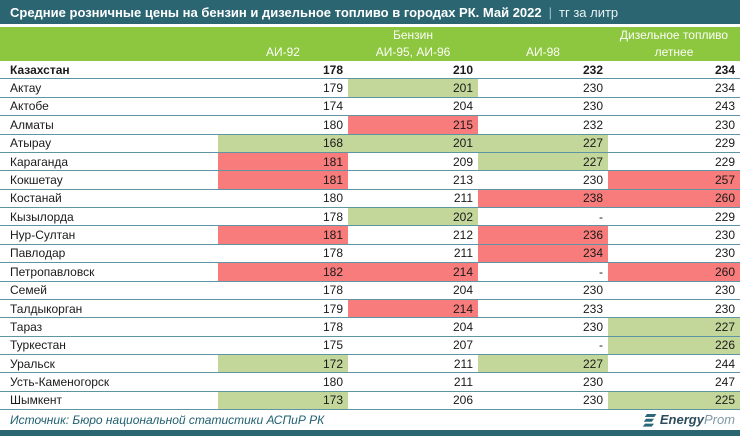 Image resolution: width=740 pixels, height=436 pixels. Describe the element at coordinates (462, 400) in the screenshot. I see `price-cell: 206` at that location.